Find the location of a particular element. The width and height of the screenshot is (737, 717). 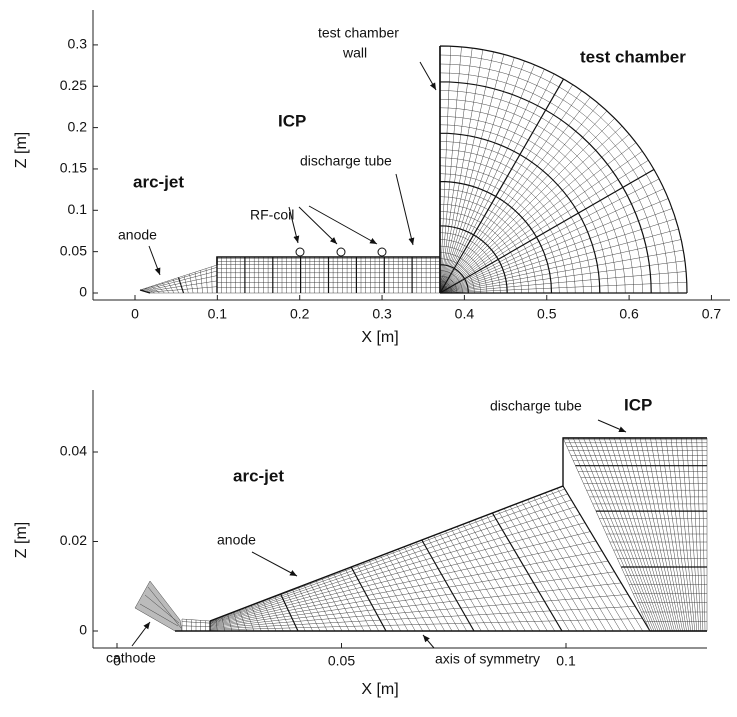

x-tick-label: 0.7 is located at coordinates (712, 314).